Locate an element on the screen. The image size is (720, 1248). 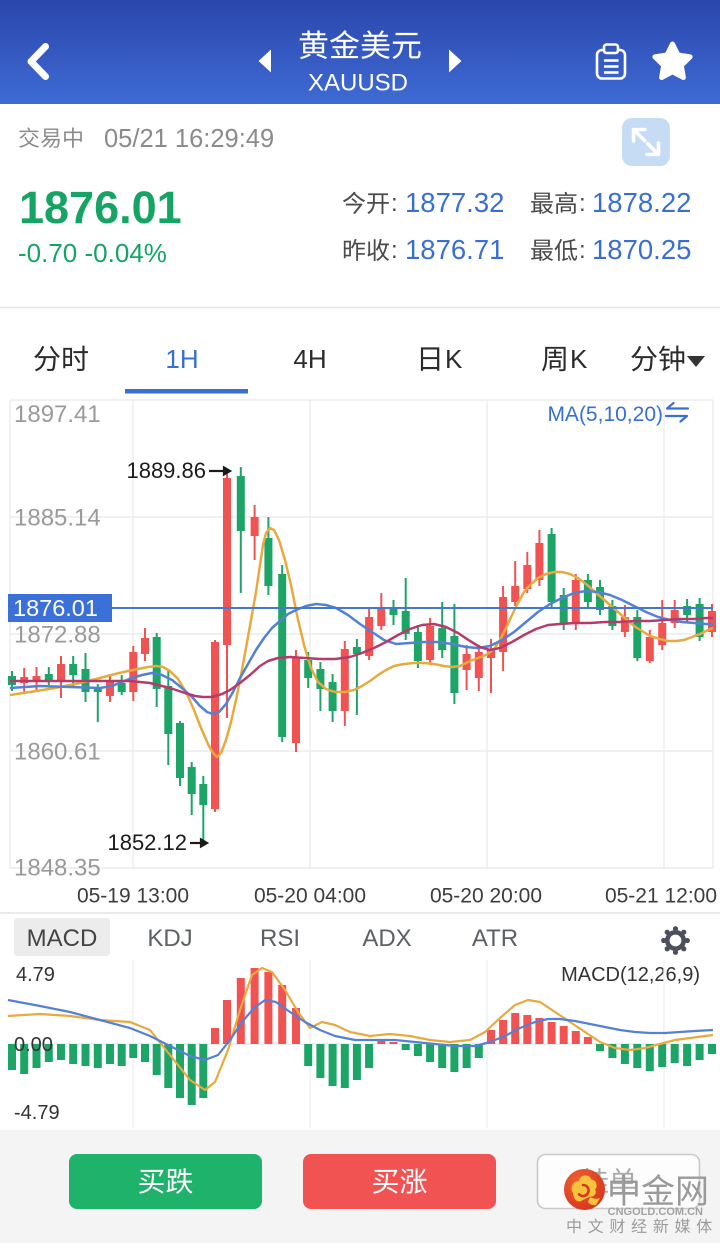
svg-text: RSI is located at coordinates (280, 938).